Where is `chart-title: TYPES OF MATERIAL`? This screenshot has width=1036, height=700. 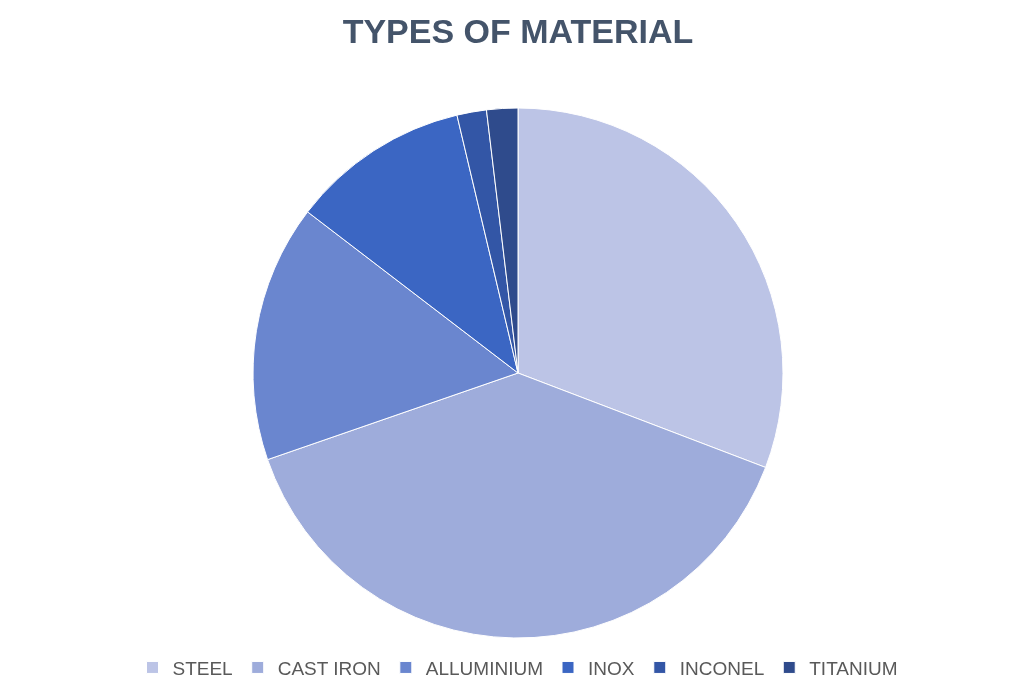
chart-title: TYPES OF MATERIAL is located at coordinates (518, 31).